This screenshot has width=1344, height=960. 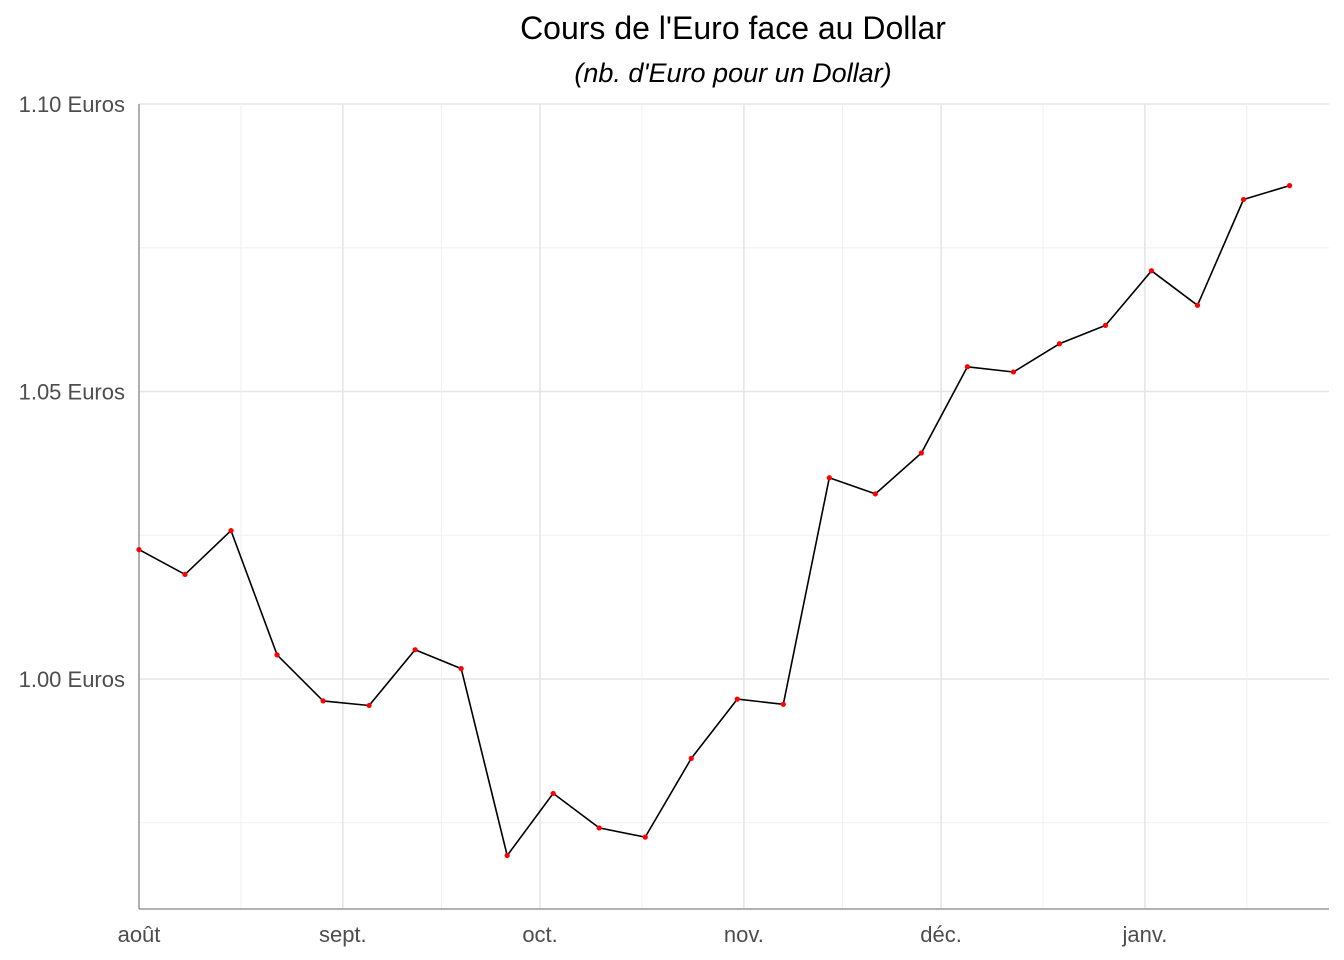 What do you see at coordinates (1144, 934) in the screenshot?
I see `x-tick-label: janv.` at bounding box center [1144, 934].